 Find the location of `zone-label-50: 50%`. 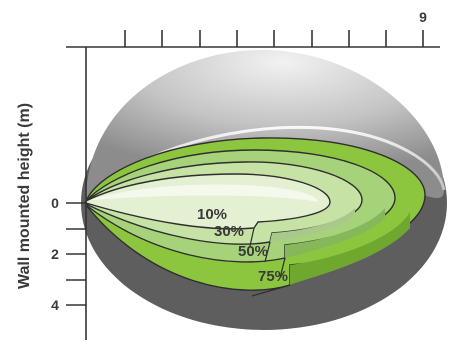

zone-label-50: 50% is located at coordinates (253, 251).